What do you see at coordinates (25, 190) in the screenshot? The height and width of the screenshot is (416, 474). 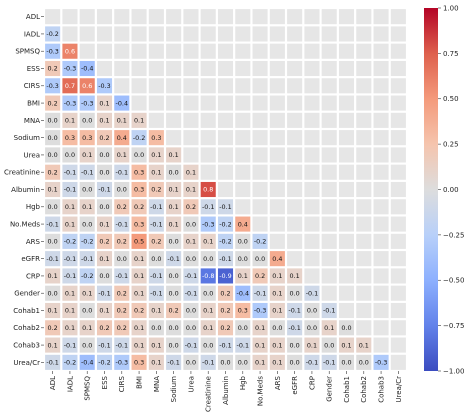 I see `y-tick-label: Albumin` at bounding box center [25, 190].